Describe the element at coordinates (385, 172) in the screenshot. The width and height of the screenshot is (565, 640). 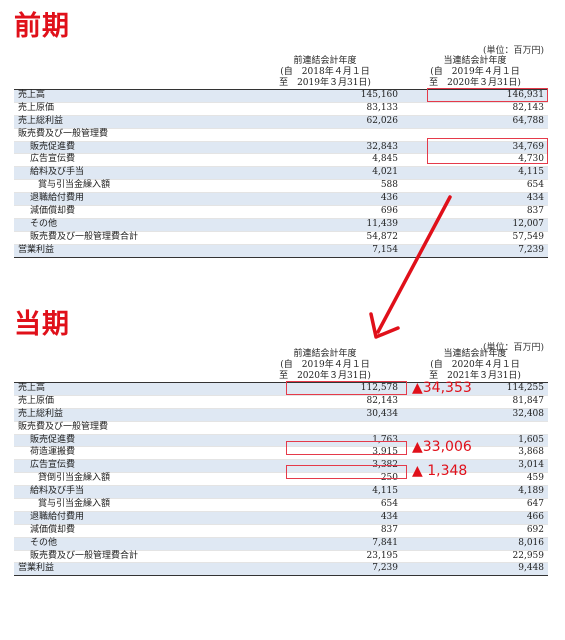
I see `row-value-prior: 4,021` at that location.